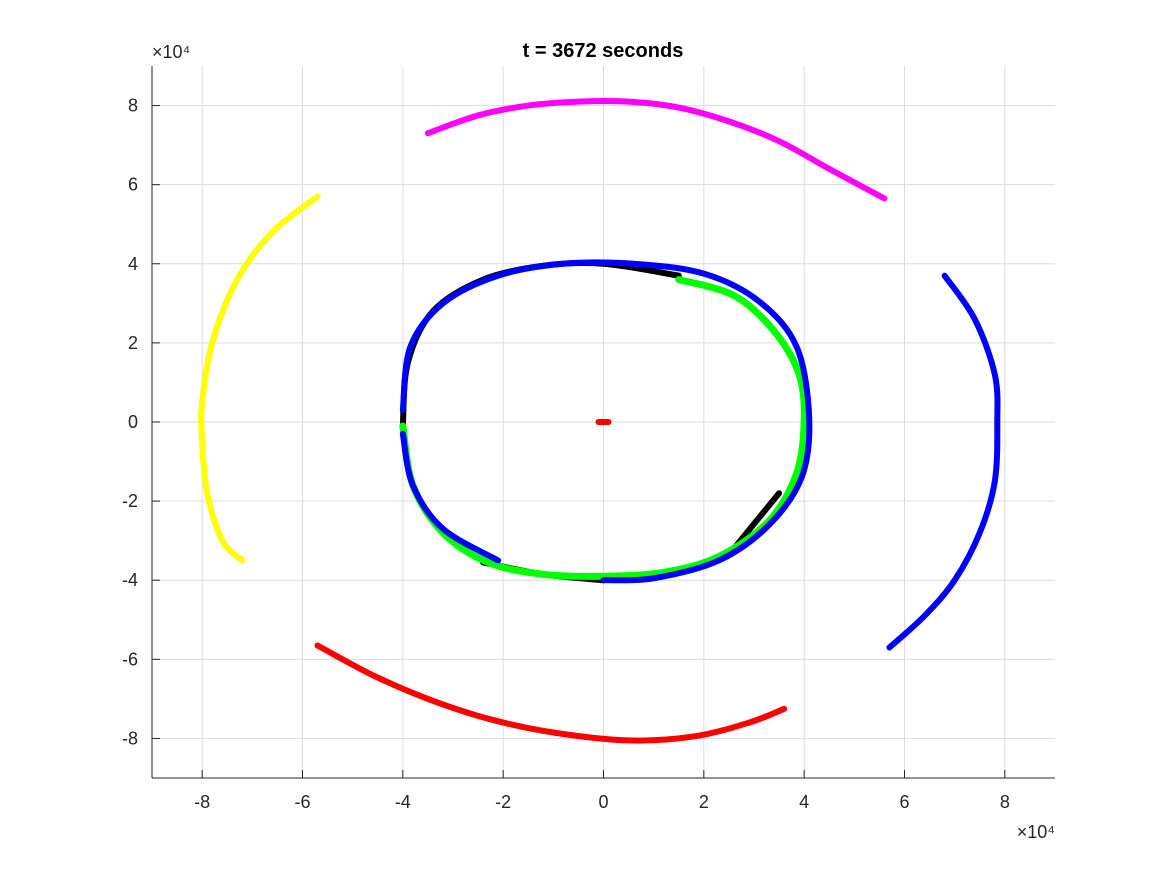 The height and width of the screenshot is (875, 1167). I want to click on x-exponent-label: ×10⁴, so click(1036, 832).